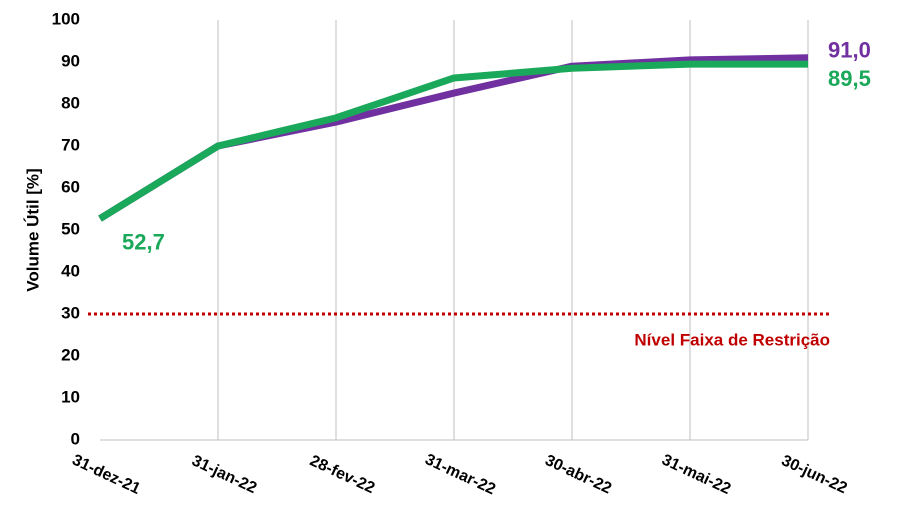 This screenshot has width=898, height=528. What do you see at coordinates (849, 50) in the screenshot?
I see `data-label: 91,0` at bounding box center [849, 50].